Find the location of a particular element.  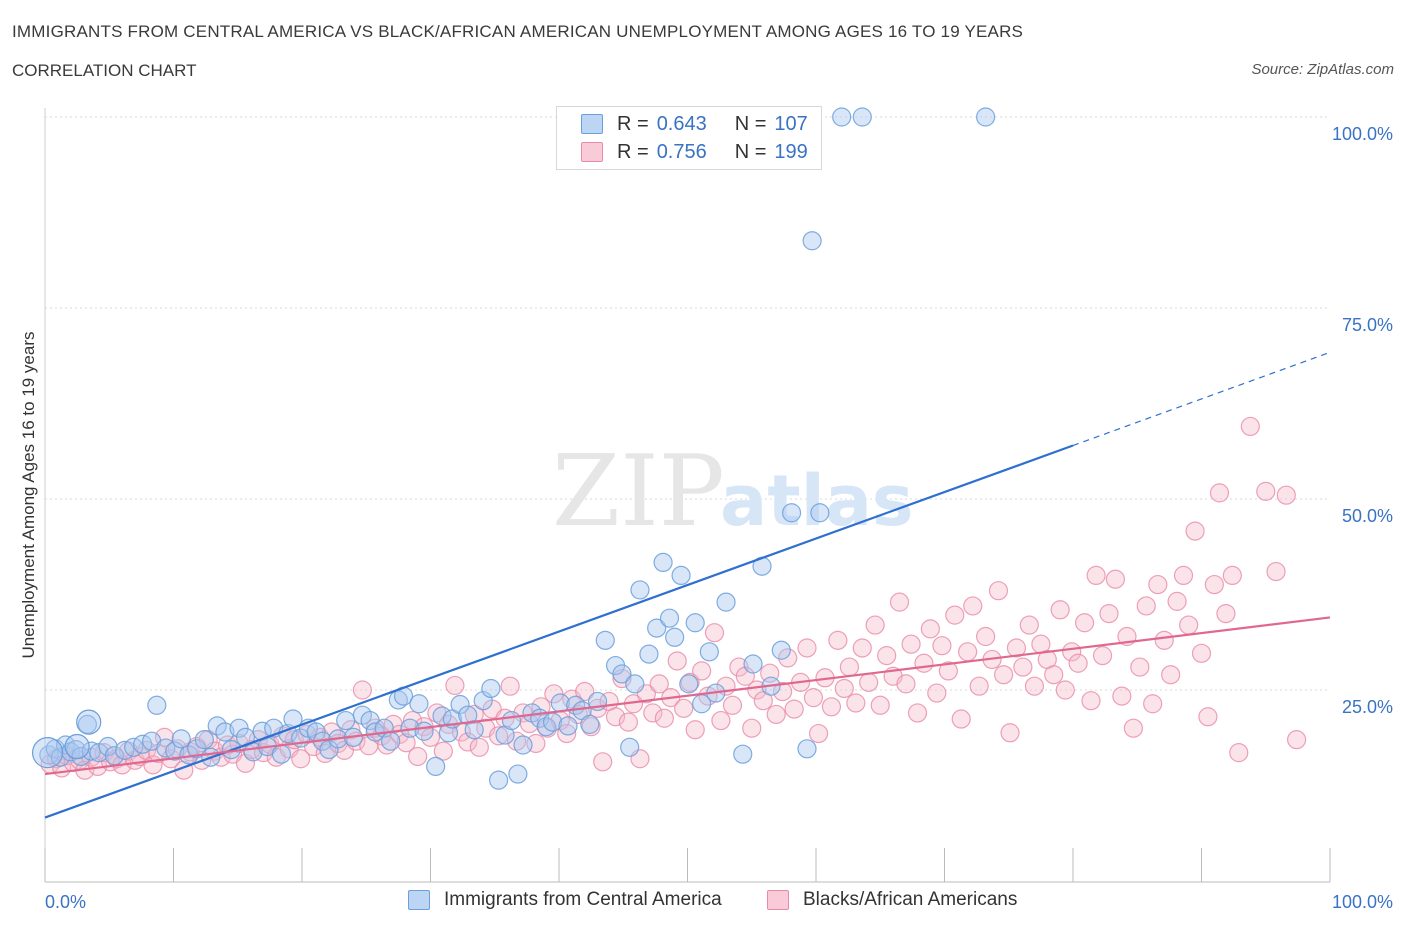

bottom-legend-blue: Immigrants from Central America is located at coordinates (565, 900).